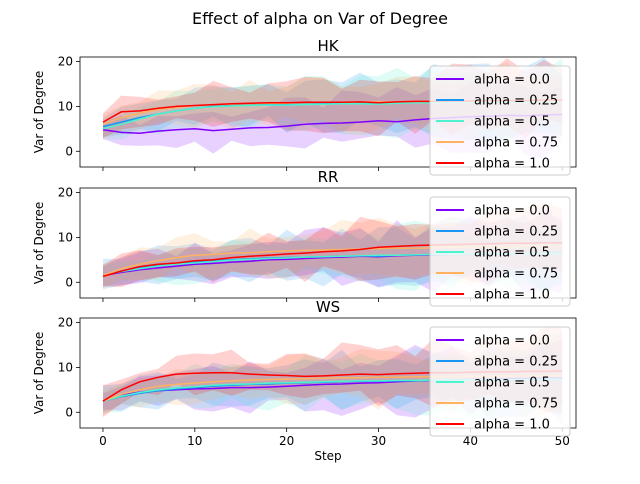 This screenshot has width=640, height=484. Describe the element at coordinates (327, 456) in the screenshot. I see `x-axis-label: Step` at that location.